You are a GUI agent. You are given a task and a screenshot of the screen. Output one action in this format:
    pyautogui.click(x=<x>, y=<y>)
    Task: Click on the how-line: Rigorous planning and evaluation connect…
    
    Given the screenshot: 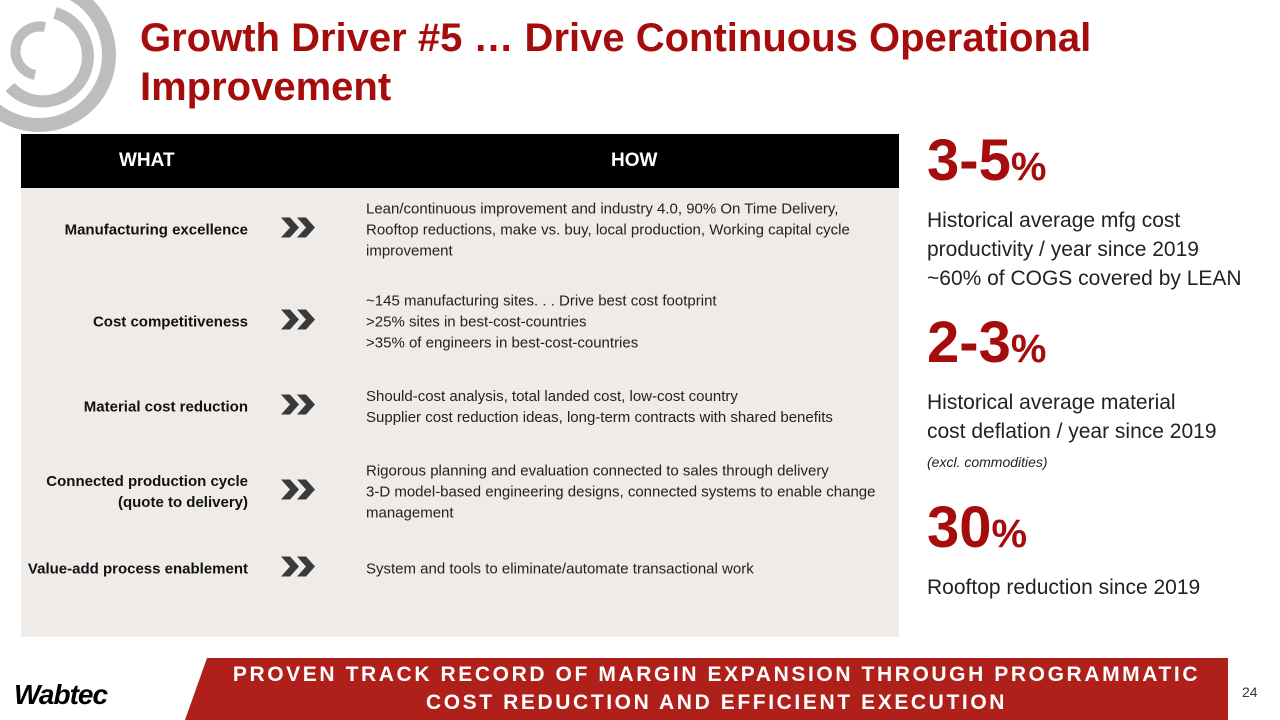 What is the action you would take?
    pyautogui.click(x=597, y=471)
    